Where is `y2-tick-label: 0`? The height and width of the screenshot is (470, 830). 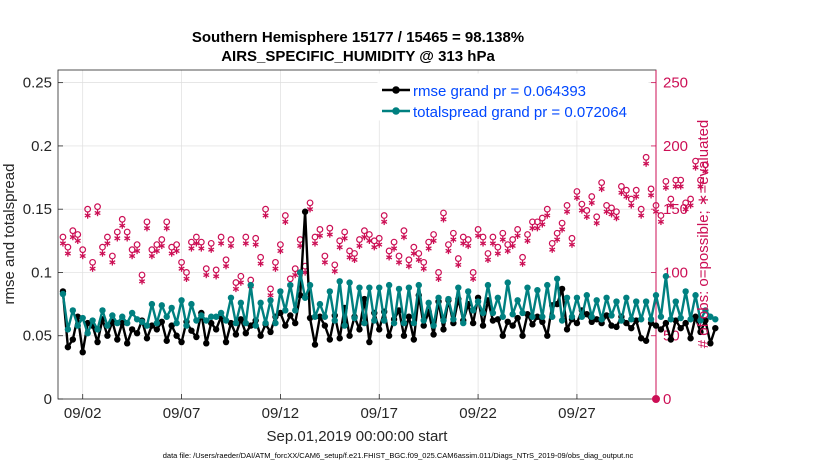 y2-tick-label: 0 is located at coordinates (667, 399).